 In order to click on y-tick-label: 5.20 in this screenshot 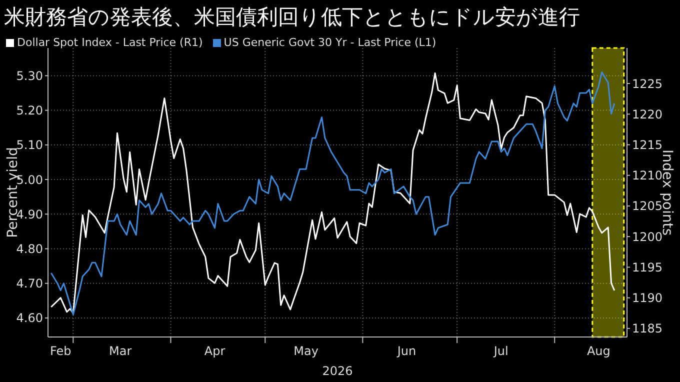, I will do `click(29, 111)`.